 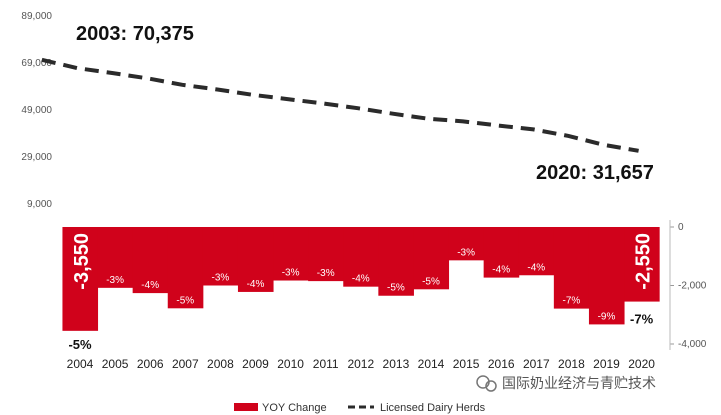 I want to click on bar-2020, so click(x=642, y=264).